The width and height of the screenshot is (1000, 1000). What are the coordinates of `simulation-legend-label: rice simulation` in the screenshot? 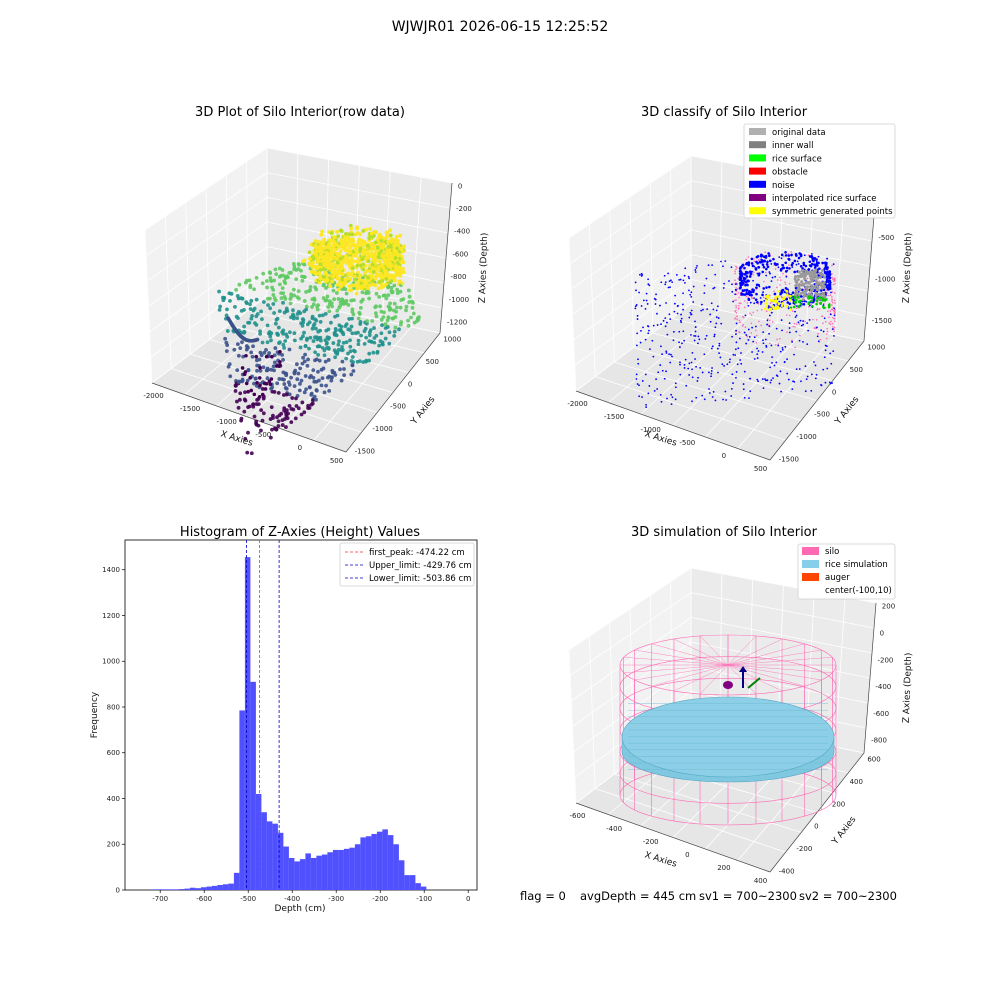 It's located at (856, 565).